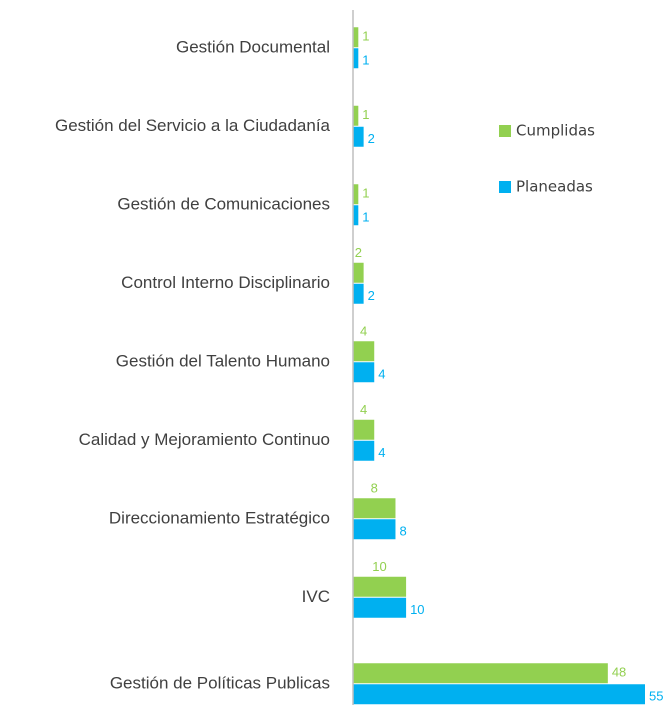 The height and width of the screenshot is (708, 668). What do you see at coordinates (316, 596) in the screenshot?
I see `category-label: IVC` at bounding box center [316, 596].